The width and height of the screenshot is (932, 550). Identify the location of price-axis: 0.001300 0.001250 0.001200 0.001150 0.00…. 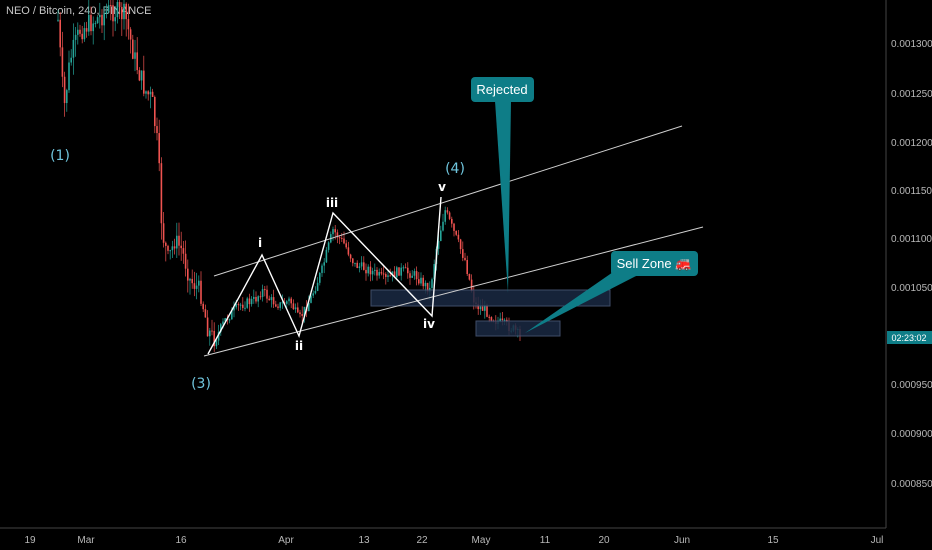
(911, 264).